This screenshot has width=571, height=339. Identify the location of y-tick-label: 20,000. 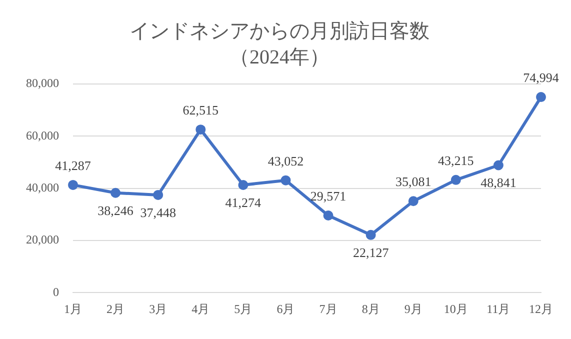
(42, 239).